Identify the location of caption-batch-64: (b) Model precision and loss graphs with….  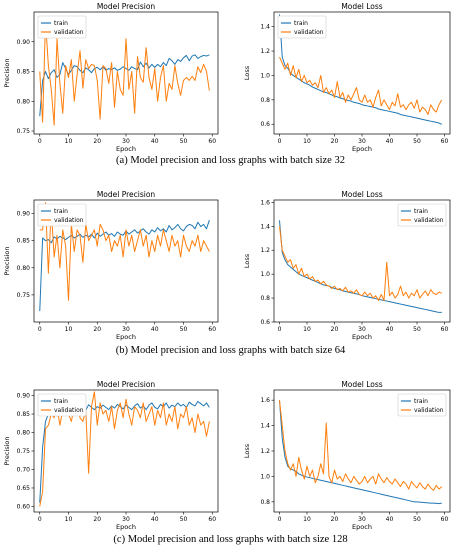
(230, 350).